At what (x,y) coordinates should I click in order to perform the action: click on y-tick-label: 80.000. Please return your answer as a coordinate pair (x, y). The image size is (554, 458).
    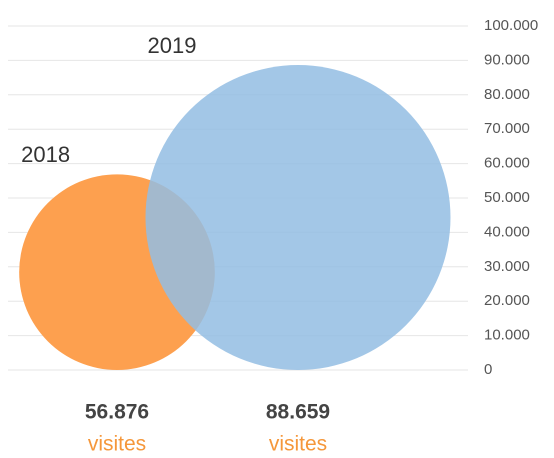
    Looking at the image, I should click on (507, 94).